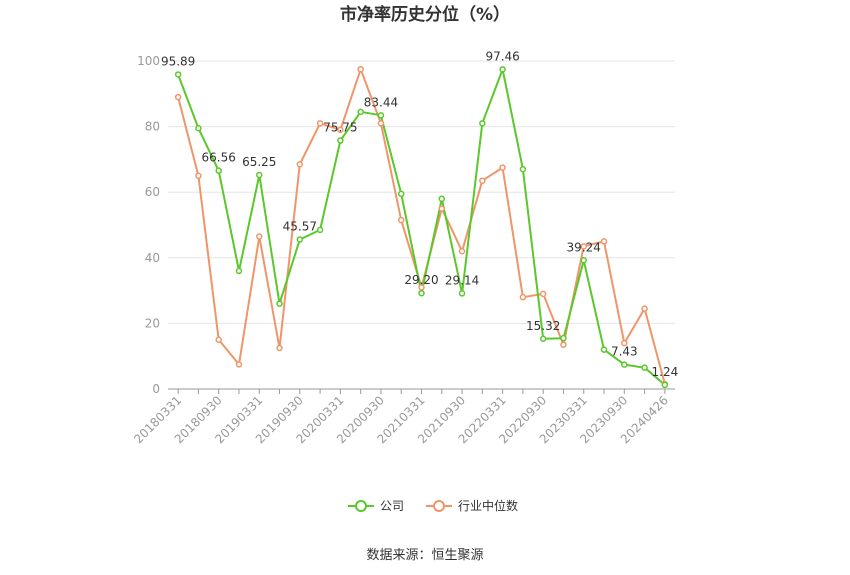 This screenshot has width=850, height=575. Describe the element at coordinates (665, 372) in the screenshot. I see `data-label: 1.24` at that location.